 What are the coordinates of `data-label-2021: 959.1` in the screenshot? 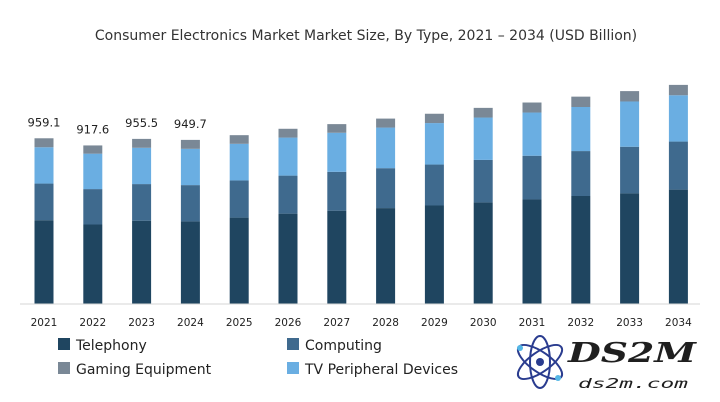 It's located at (44, 122).